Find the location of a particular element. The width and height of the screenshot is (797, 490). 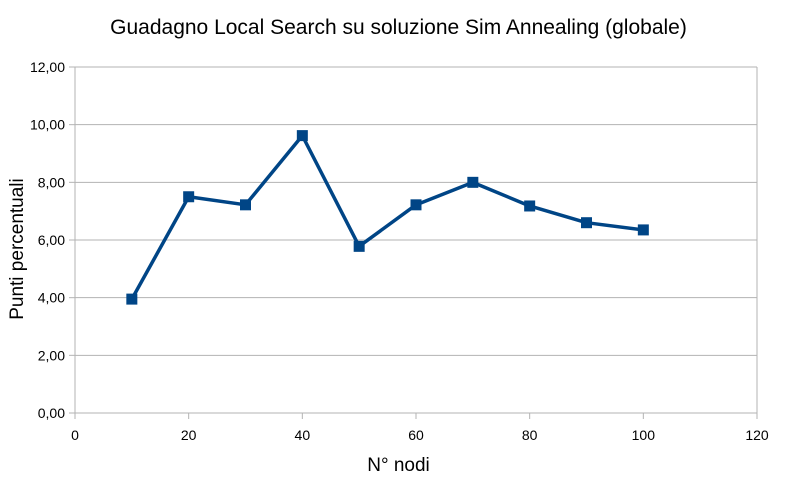

y-tick-label: 6,00 is located at coordinates (51, 240).